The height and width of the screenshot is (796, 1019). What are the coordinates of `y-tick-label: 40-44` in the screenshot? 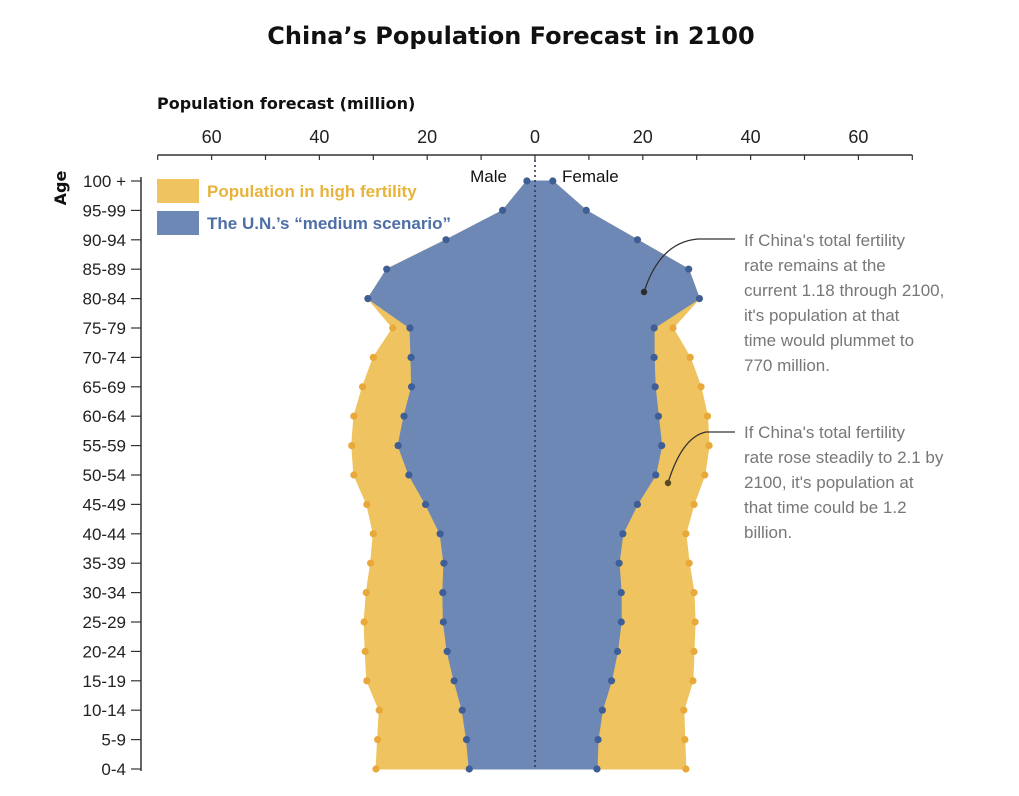 It's located at (104, 534).